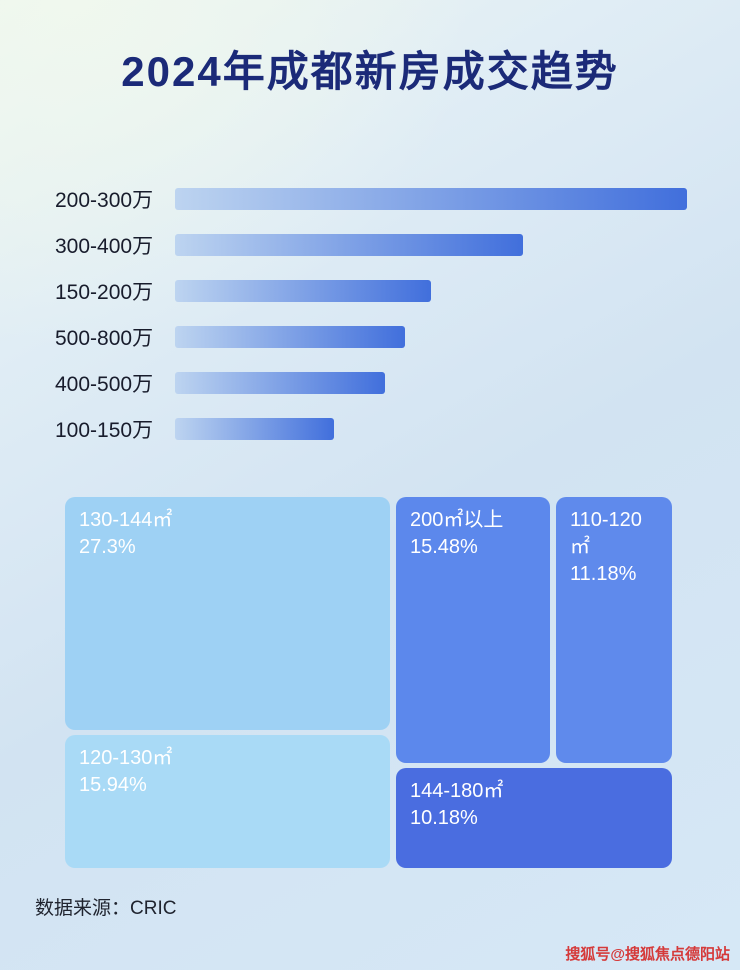 Image resolution: width=740 pixels, height=970 pixels. I want to click on treemap-block-percent: 15.94%, so click(113, 785).